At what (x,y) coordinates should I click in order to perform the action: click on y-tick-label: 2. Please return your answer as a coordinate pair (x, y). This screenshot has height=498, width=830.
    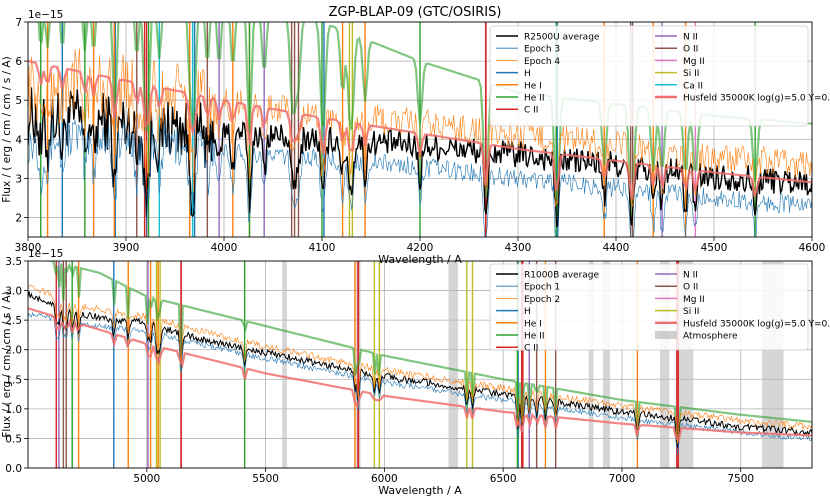
    Looking at the image, I should click on (18, 218).